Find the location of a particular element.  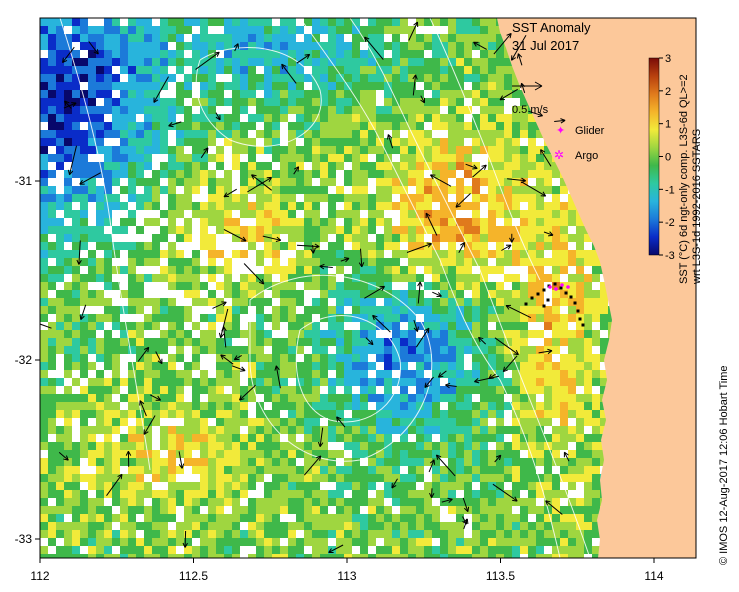

argo-legend-label: Argo is located at coordinates (586, 156).